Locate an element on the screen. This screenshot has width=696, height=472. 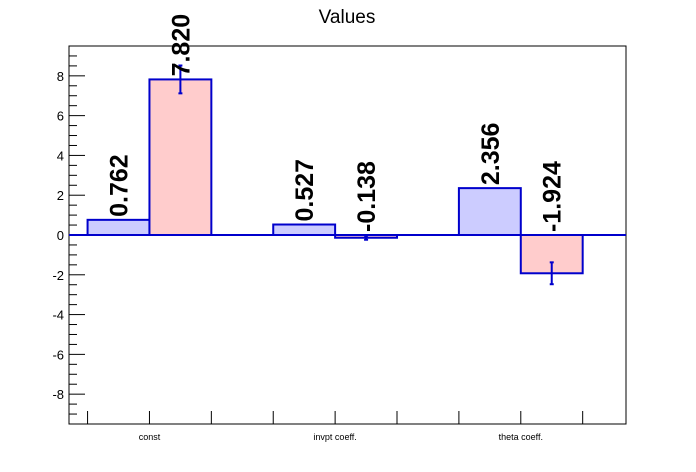
x-category-label: const is located at coordinates (150, 437).